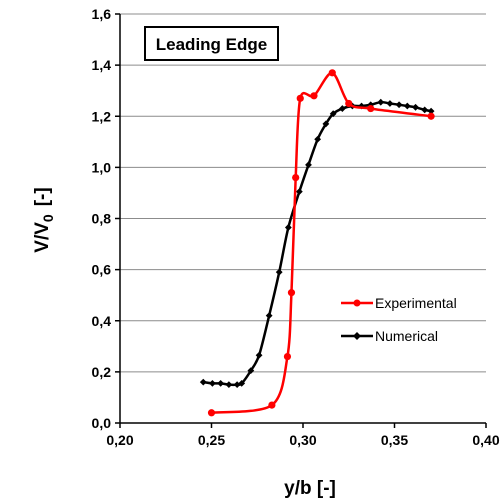 Image resolution: width=502 pixels, height=500 pixels. I want to click on legend-label-experimental: Experimental, so click(416, 303).